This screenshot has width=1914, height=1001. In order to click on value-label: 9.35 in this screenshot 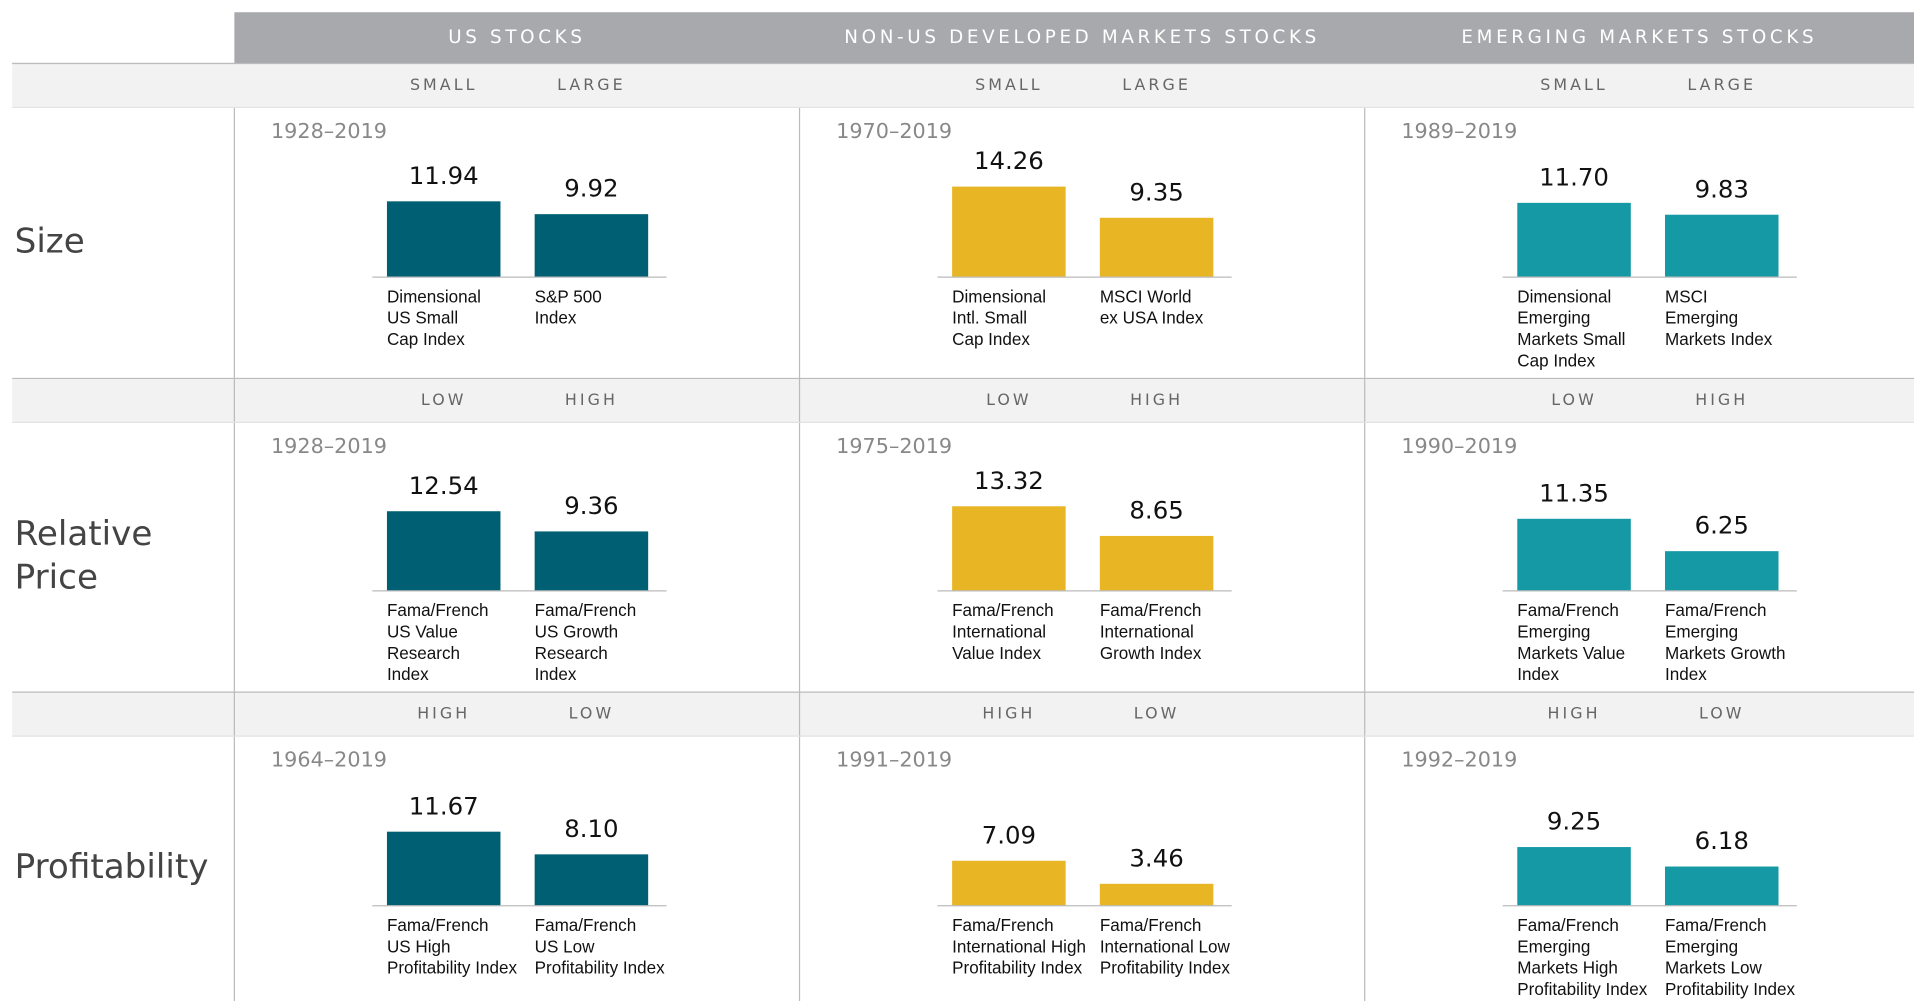, I will do `click(1156, 191)`.